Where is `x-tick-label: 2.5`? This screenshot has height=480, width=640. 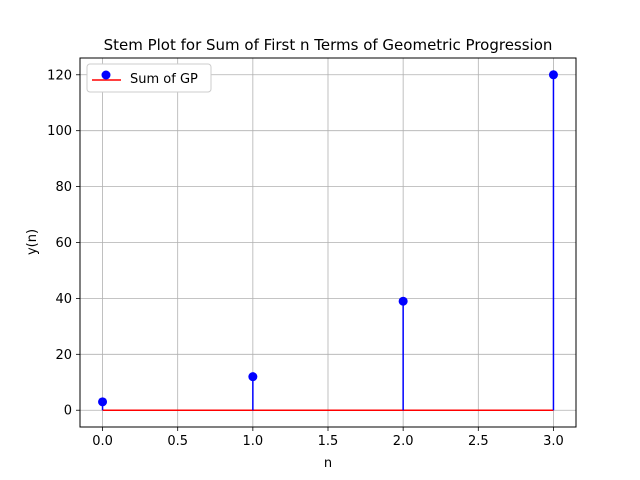 x-tick-label: 2.5 is located at coordinates (478, 441).